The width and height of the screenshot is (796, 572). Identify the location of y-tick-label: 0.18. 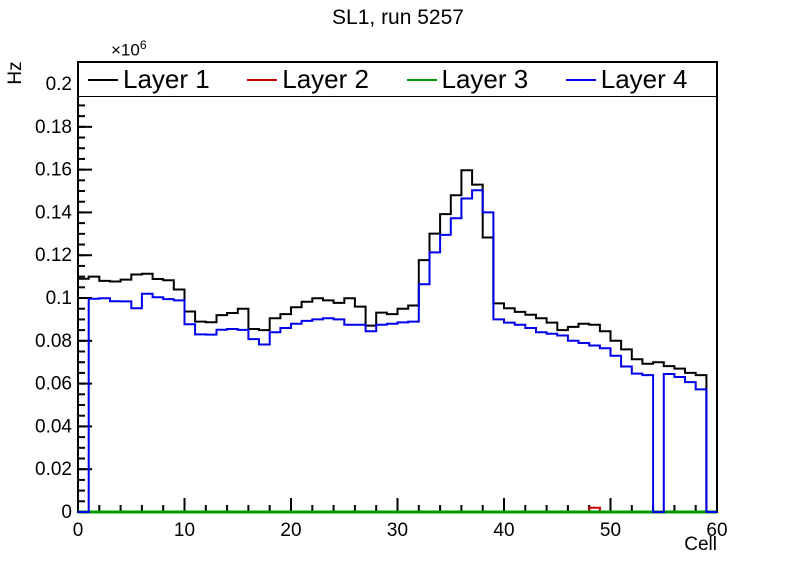
(53, 127).